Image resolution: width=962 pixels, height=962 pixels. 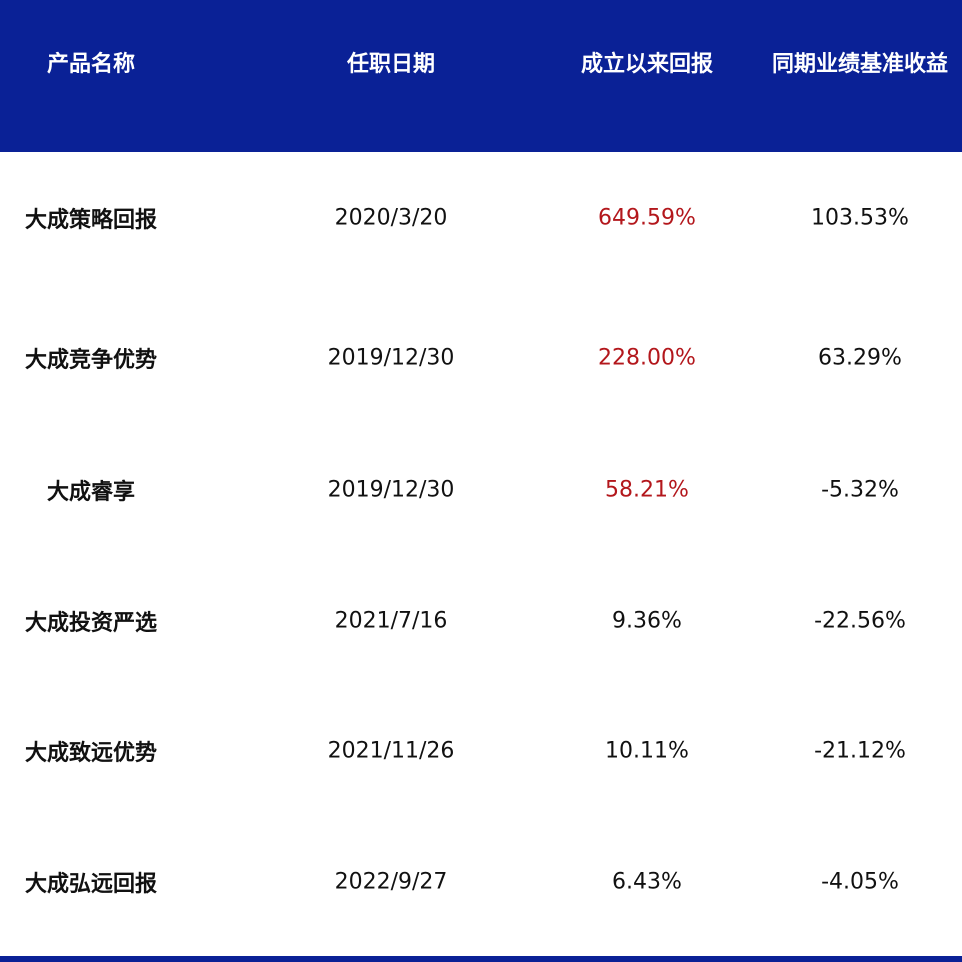 I want to click on product-name: 大成致远优势, so click(x=91, y=753).